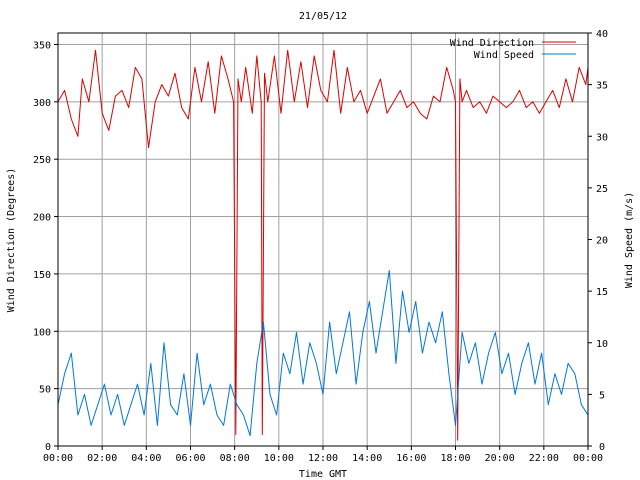  Describe the element at coordinates (42, 275) in the screenshot. I see `y-tick-label-left: 150` at that location.